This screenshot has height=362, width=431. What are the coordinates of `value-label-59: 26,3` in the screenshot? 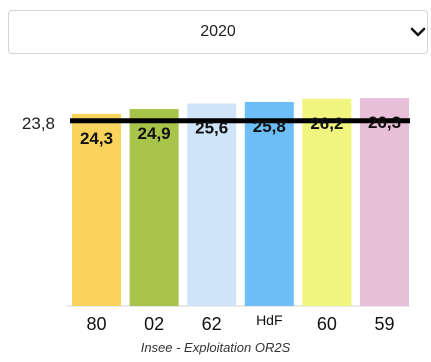 It's located at (384, 122).